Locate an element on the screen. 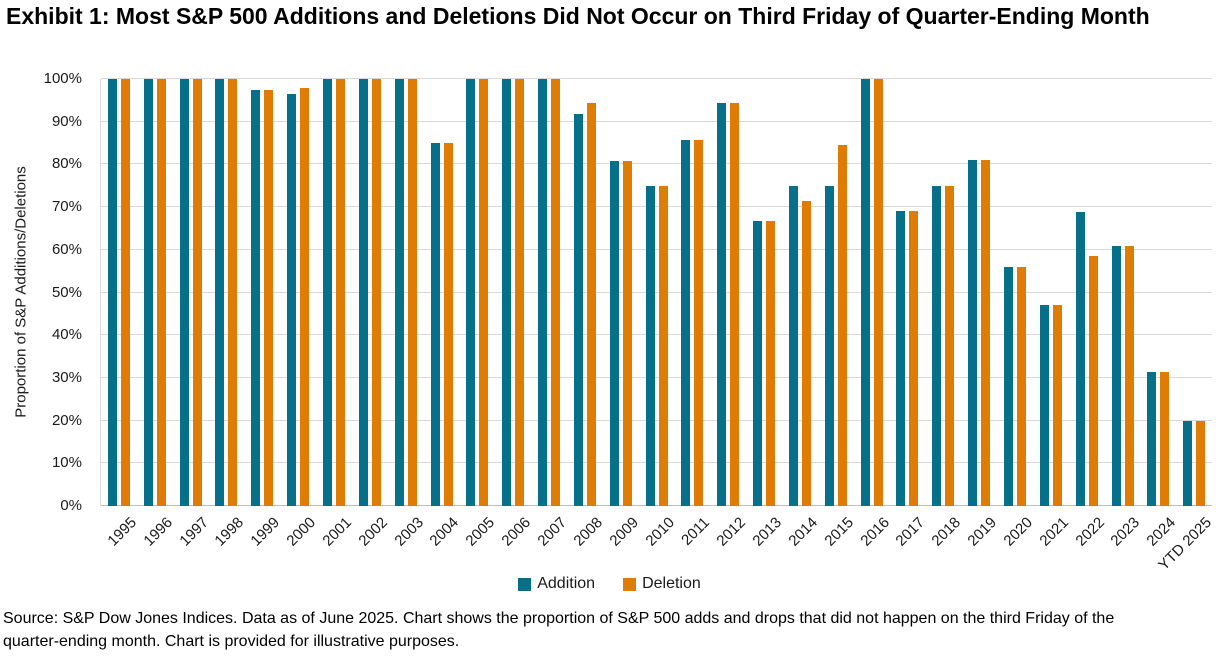 This screenshot has width=1219, height=660. bar-group-2014 is located at coordinates (800, 292).